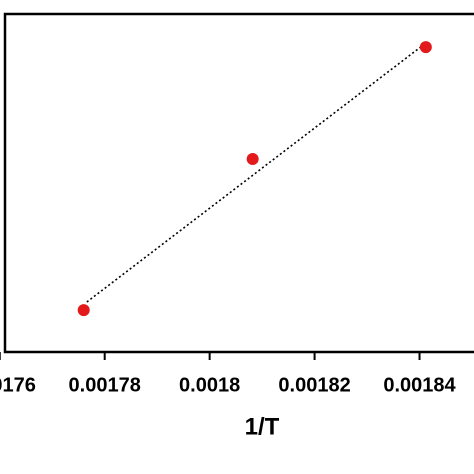 The image size is (474, 474). Describe the element at coordinates (262, 426) in the screenshot. I see `x-axis-label: 1/T` at that location.